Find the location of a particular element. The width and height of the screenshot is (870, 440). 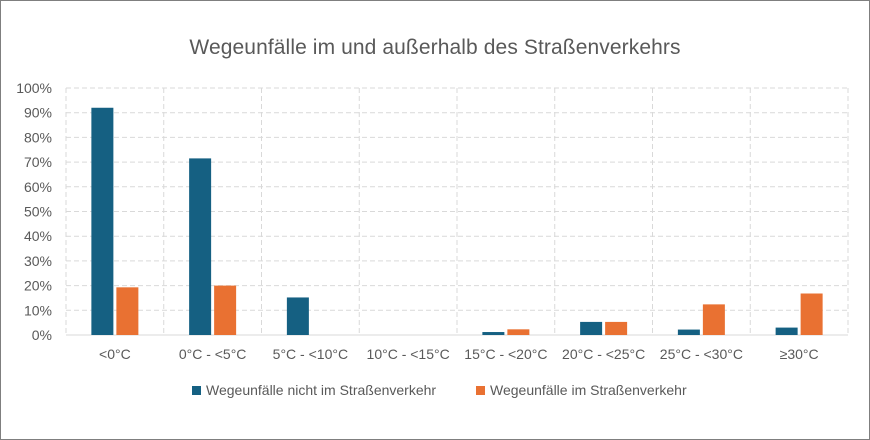

y-tick-label: 50% is located at coordinates (38, 212).